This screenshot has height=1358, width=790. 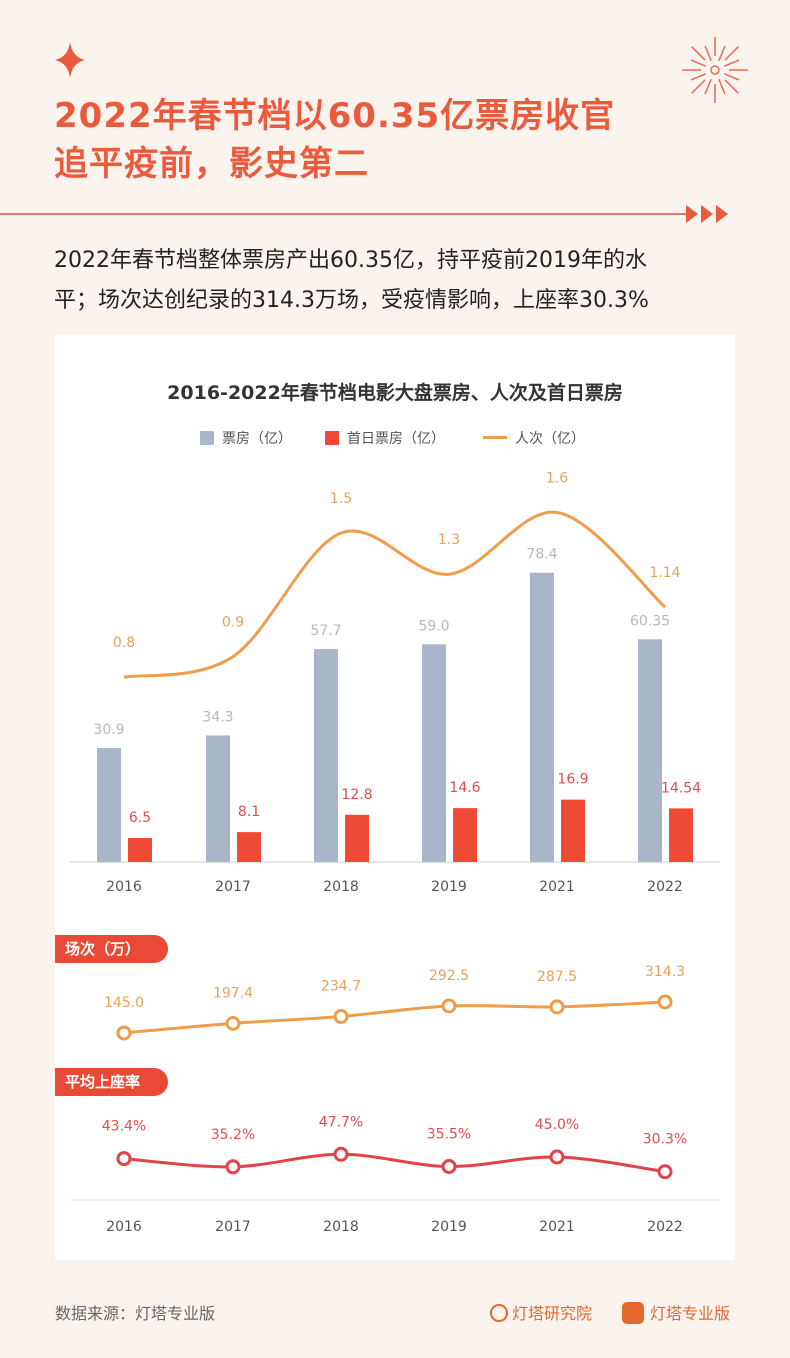 What do you see at coordinates (325, 631) in the screenshot?
I see `bar-label-box-office: 57.7` at bounding box center [325, 631].